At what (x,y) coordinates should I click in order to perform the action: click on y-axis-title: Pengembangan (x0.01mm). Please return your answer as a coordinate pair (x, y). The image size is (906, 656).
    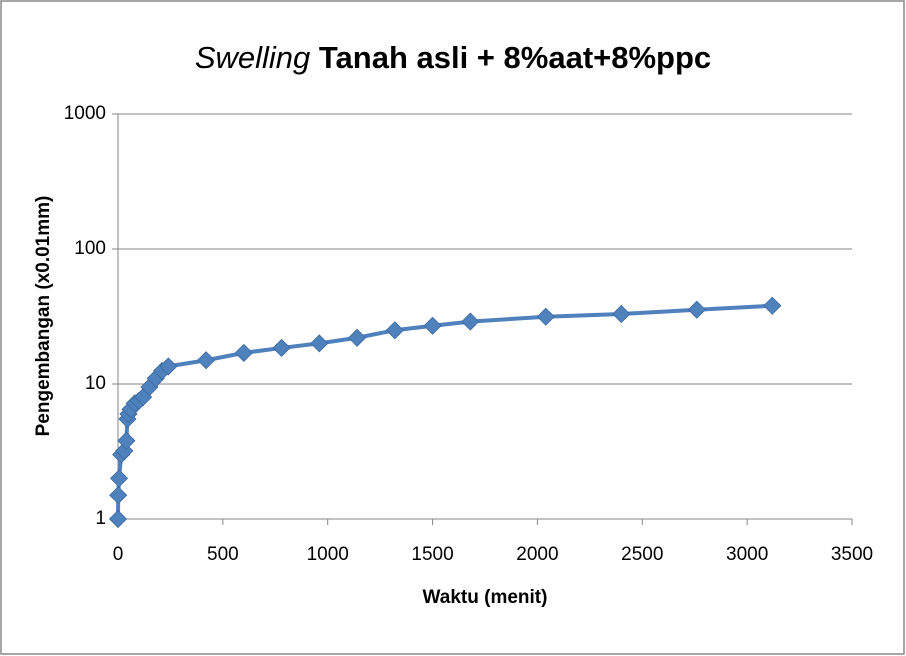
    Looking at the image, I should click on (43, 316).